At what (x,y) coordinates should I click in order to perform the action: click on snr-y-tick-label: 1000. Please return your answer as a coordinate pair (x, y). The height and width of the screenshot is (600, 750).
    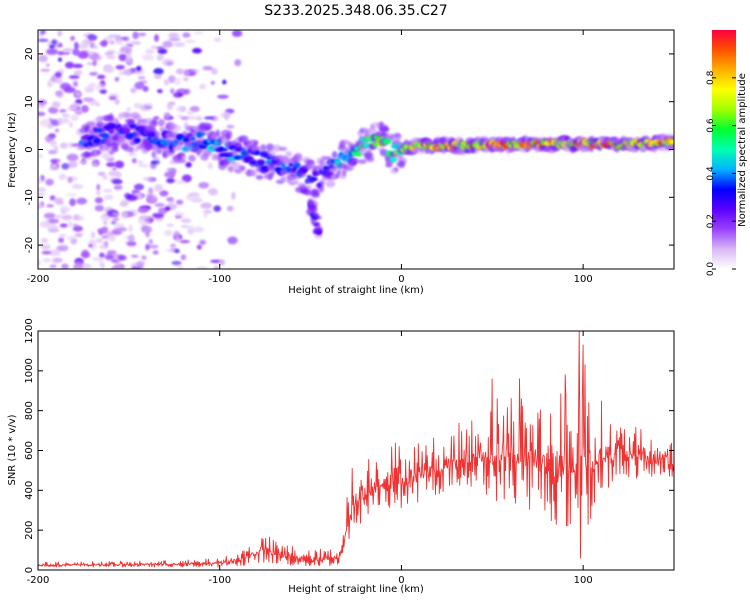
    Looking at the image, I should click on (29, 370).